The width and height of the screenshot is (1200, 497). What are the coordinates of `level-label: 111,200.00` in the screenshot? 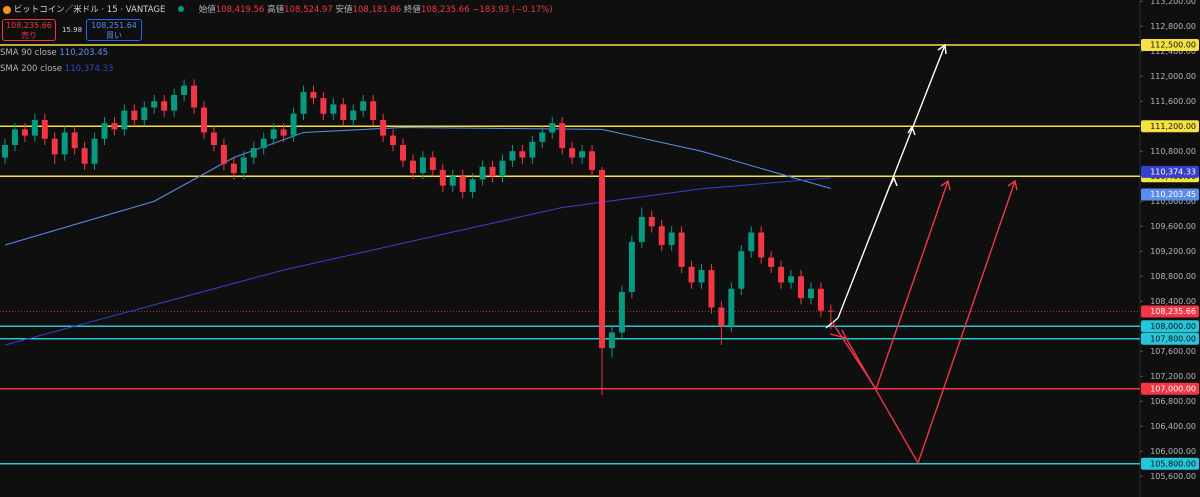 It's located at (1173, 126).